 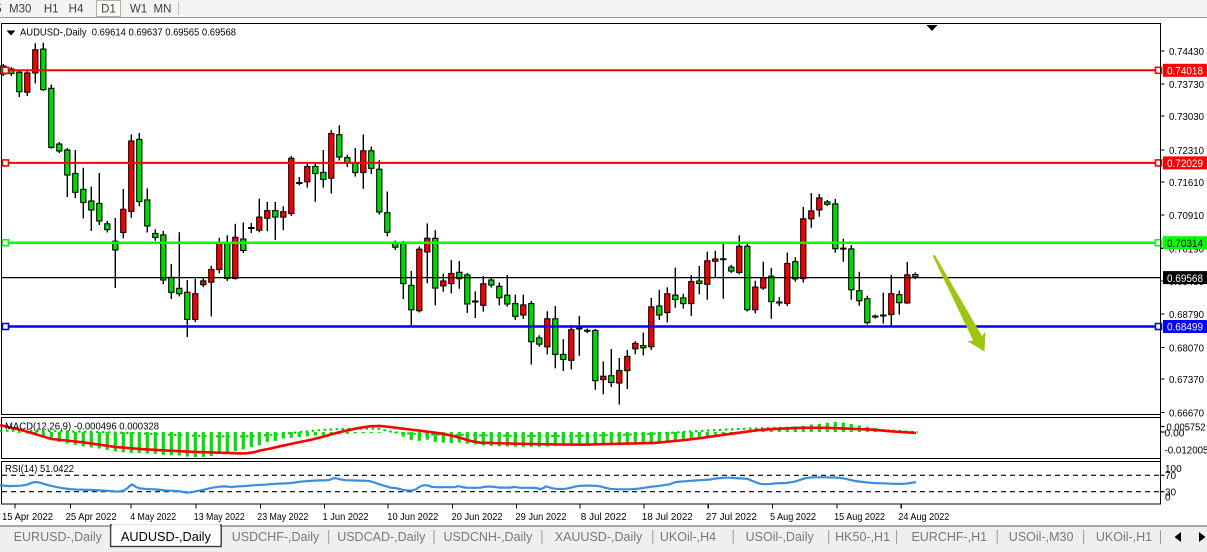 I want to click on svg-text: HK50-,H1, so click(x=862, y=537).